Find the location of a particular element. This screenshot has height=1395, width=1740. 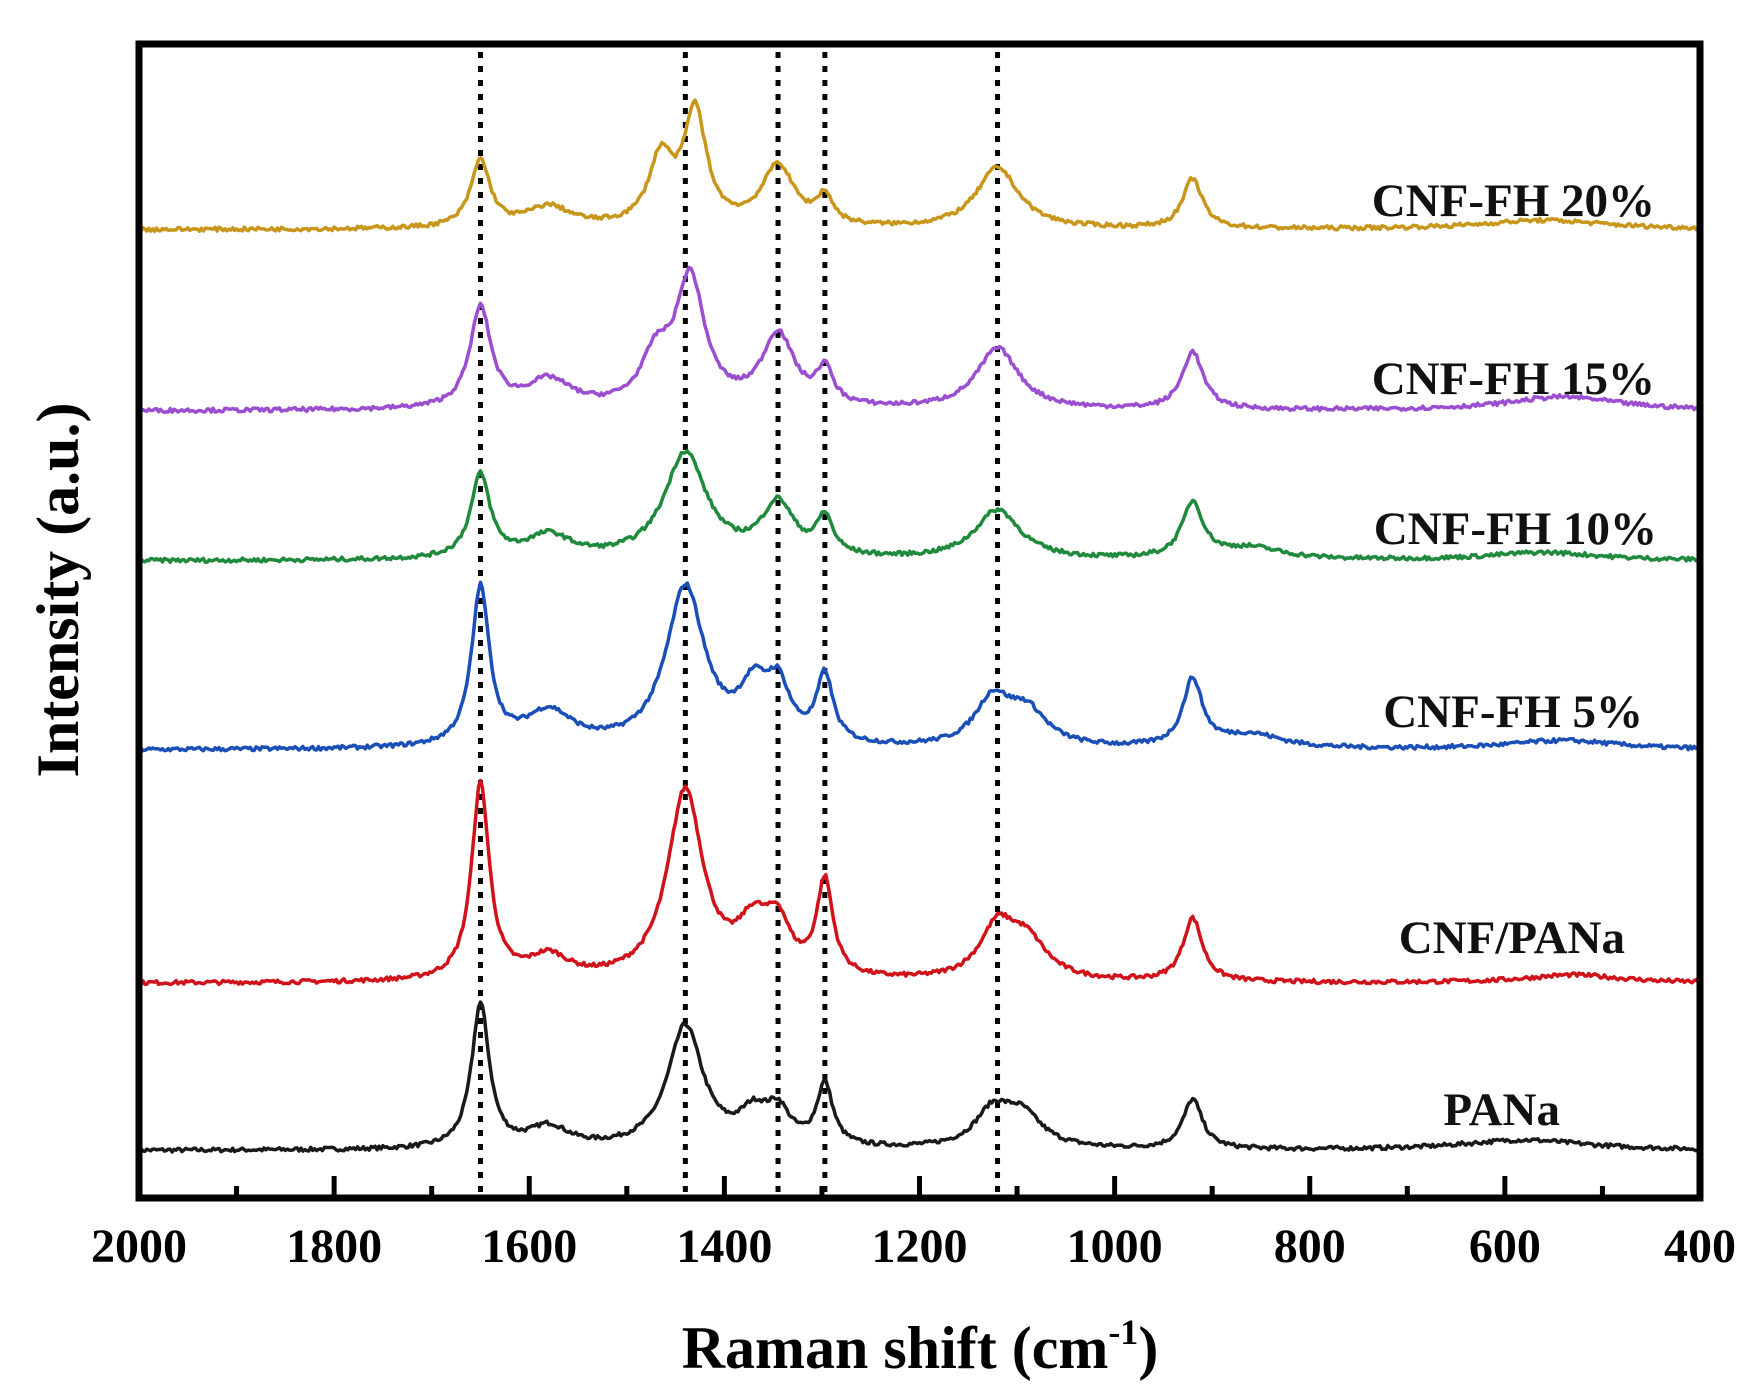

series-line-cnf-fh-10- is located at coordinates (919, 506).